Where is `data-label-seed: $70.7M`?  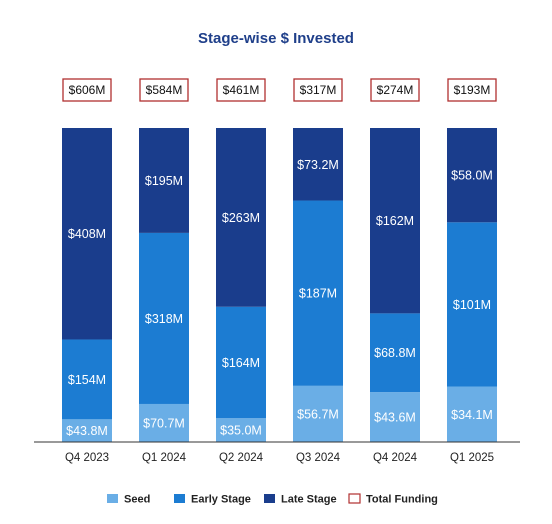 data-label-seed: $70.7M is located at coordinates (164, 423).